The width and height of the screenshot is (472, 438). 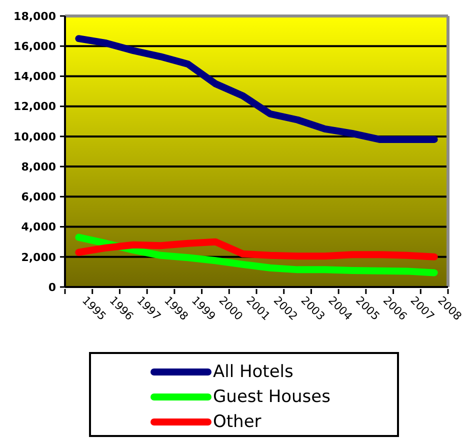 What do you see at coordinates (38, 167) in the screenshot?
I see `y-tick-label: 8,000` at bounding box center [38, 167].